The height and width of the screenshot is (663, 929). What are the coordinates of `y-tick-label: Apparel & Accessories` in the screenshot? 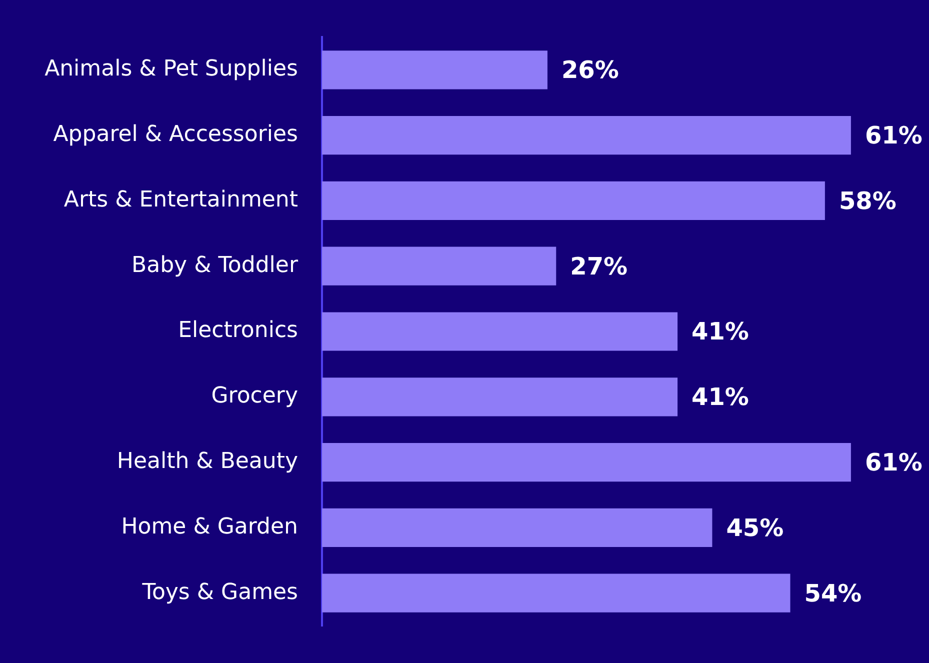 It's located at (175, 135).